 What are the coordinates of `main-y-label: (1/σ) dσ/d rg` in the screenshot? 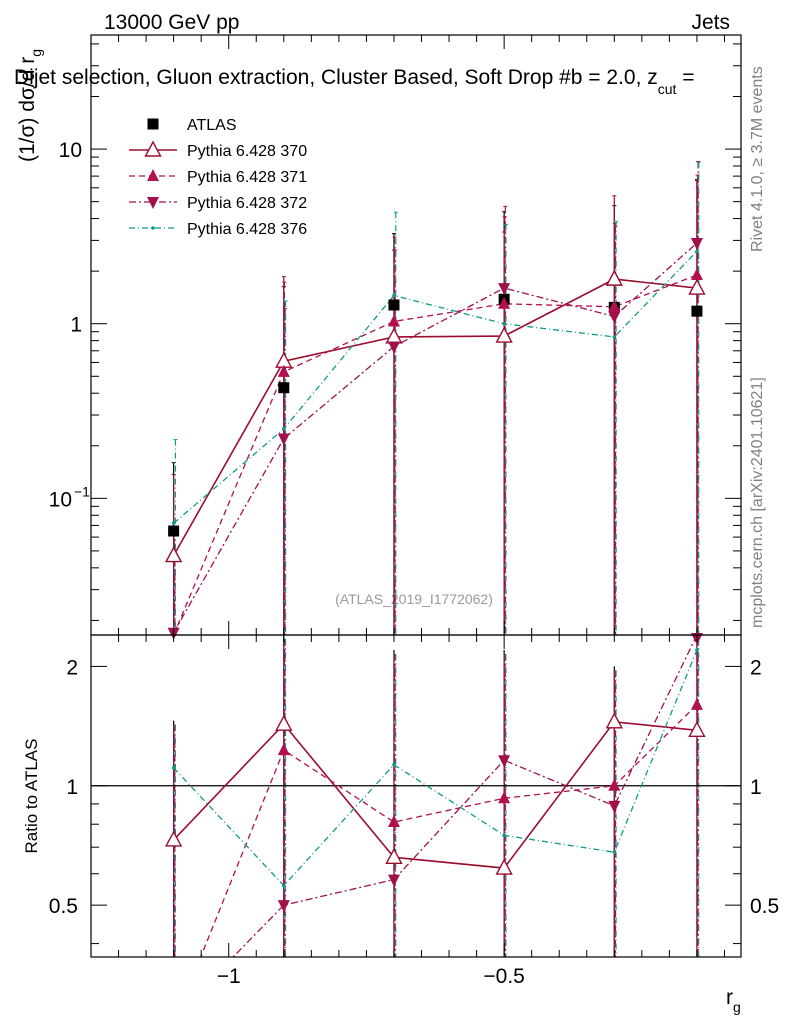 It's located at (30, 105).